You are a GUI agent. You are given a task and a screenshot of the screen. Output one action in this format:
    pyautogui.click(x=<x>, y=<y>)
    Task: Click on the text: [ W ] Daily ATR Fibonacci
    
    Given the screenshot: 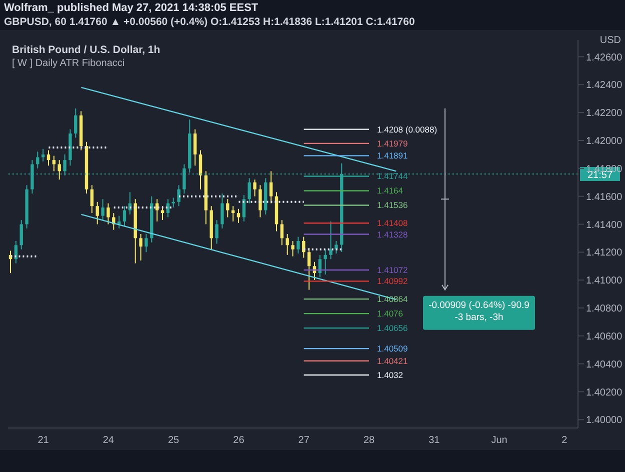 What is the action you would take?
    pyautogui.click(x=68, y=63)
    